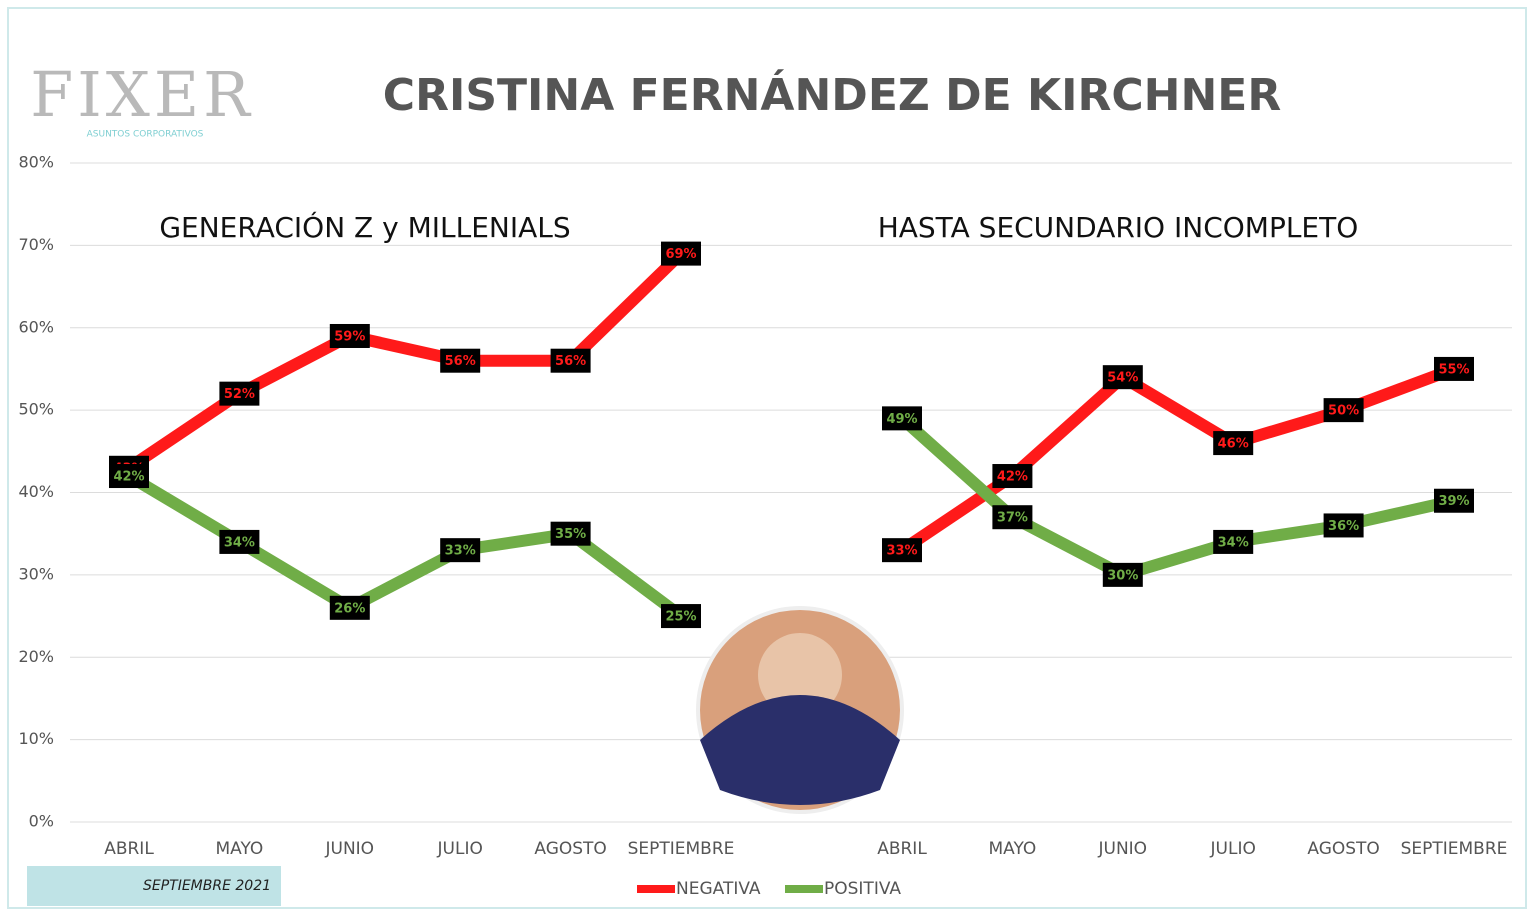 The image size is (1533, 914). I want to click on logo: FIXER, so click(142, 94).